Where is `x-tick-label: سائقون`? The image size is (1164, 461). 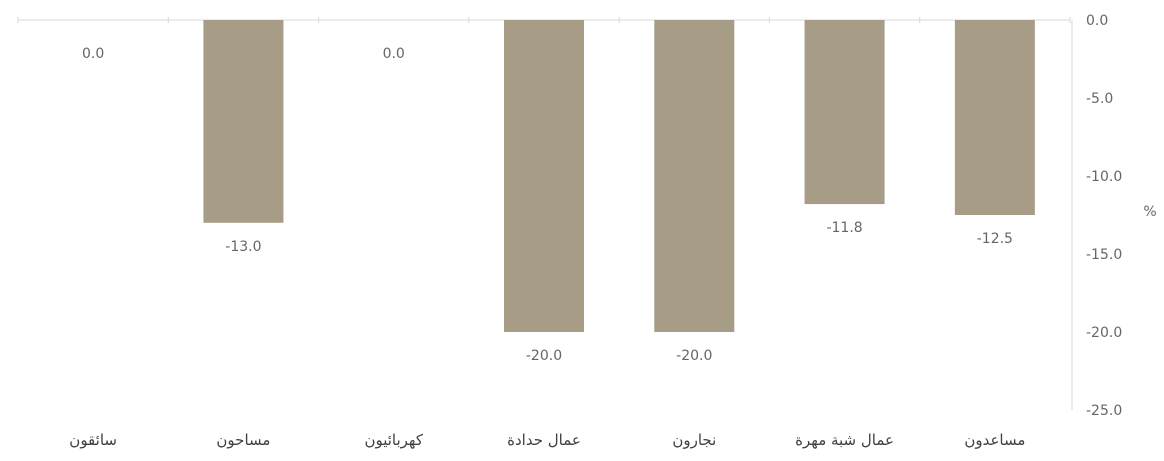 x-tick-label: سائقون is located at coordinates (93, 440).